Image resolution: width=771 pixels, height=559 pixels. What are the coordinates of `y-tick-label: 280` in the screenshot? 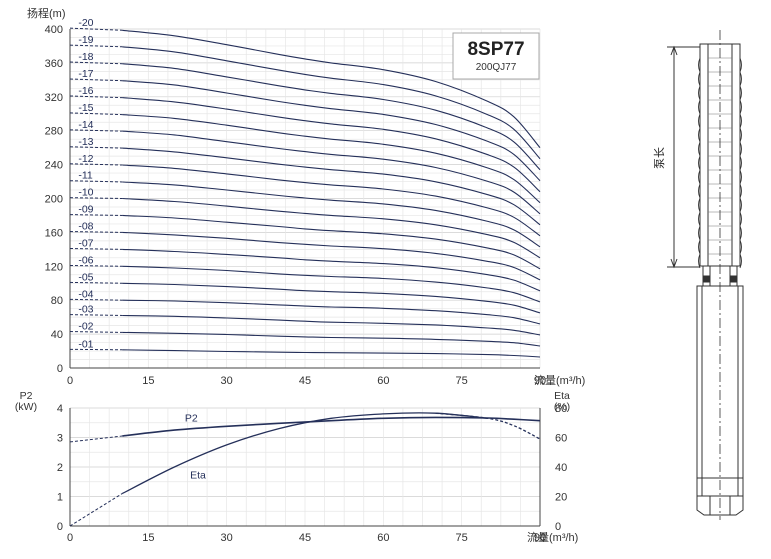 It's located at (54, 132).